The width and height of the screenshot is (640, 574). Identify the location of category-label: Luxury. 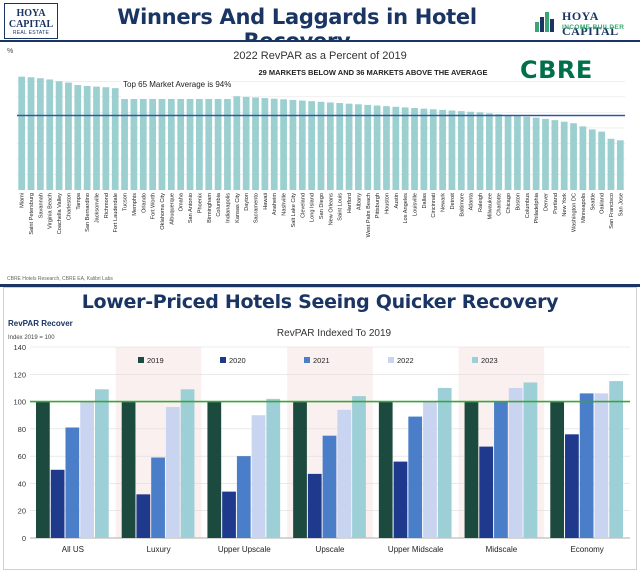
(159, 549).